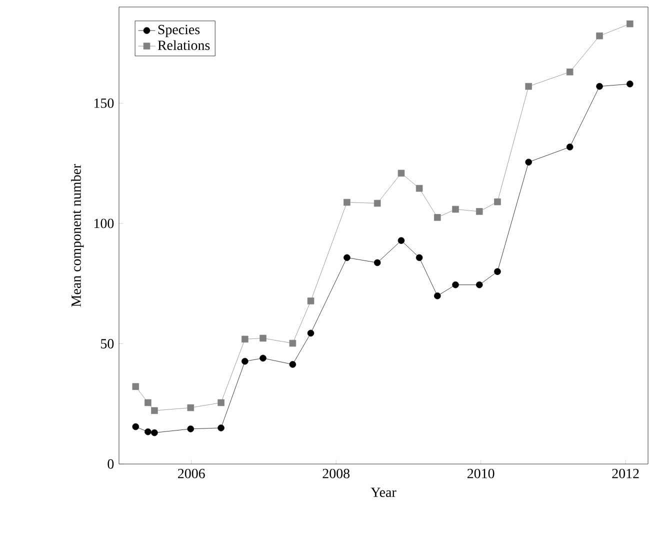 This screenshot has height=538, width=649. I want to click on x-tick-label: 2012, so click(625, 473).